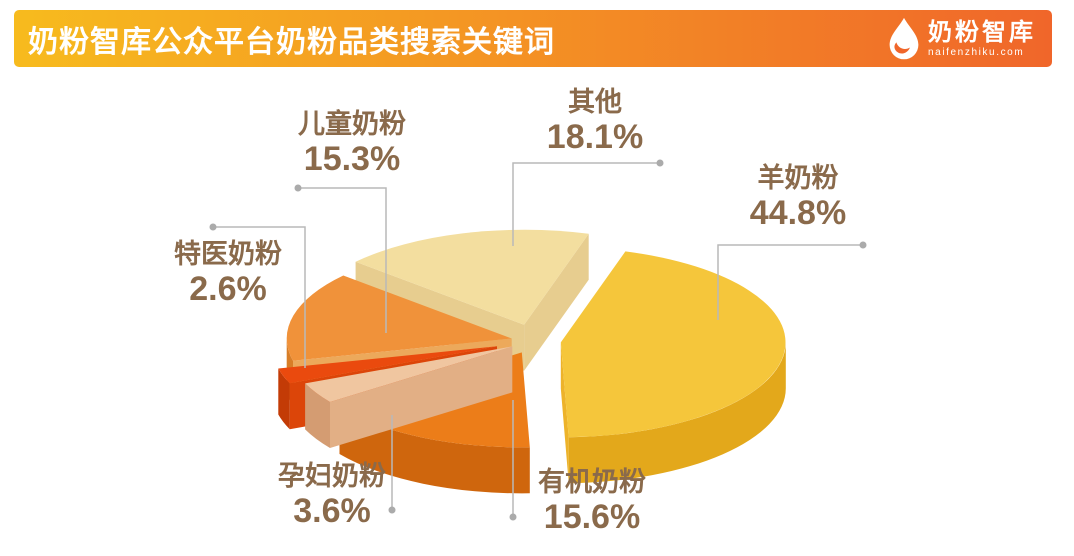 The width and height of the screenshot is (1074, 556). What do you see at coordinates (595, 102) in the screenshot?
I see `label-other-name: 其他` at bounding box center [595, 102].